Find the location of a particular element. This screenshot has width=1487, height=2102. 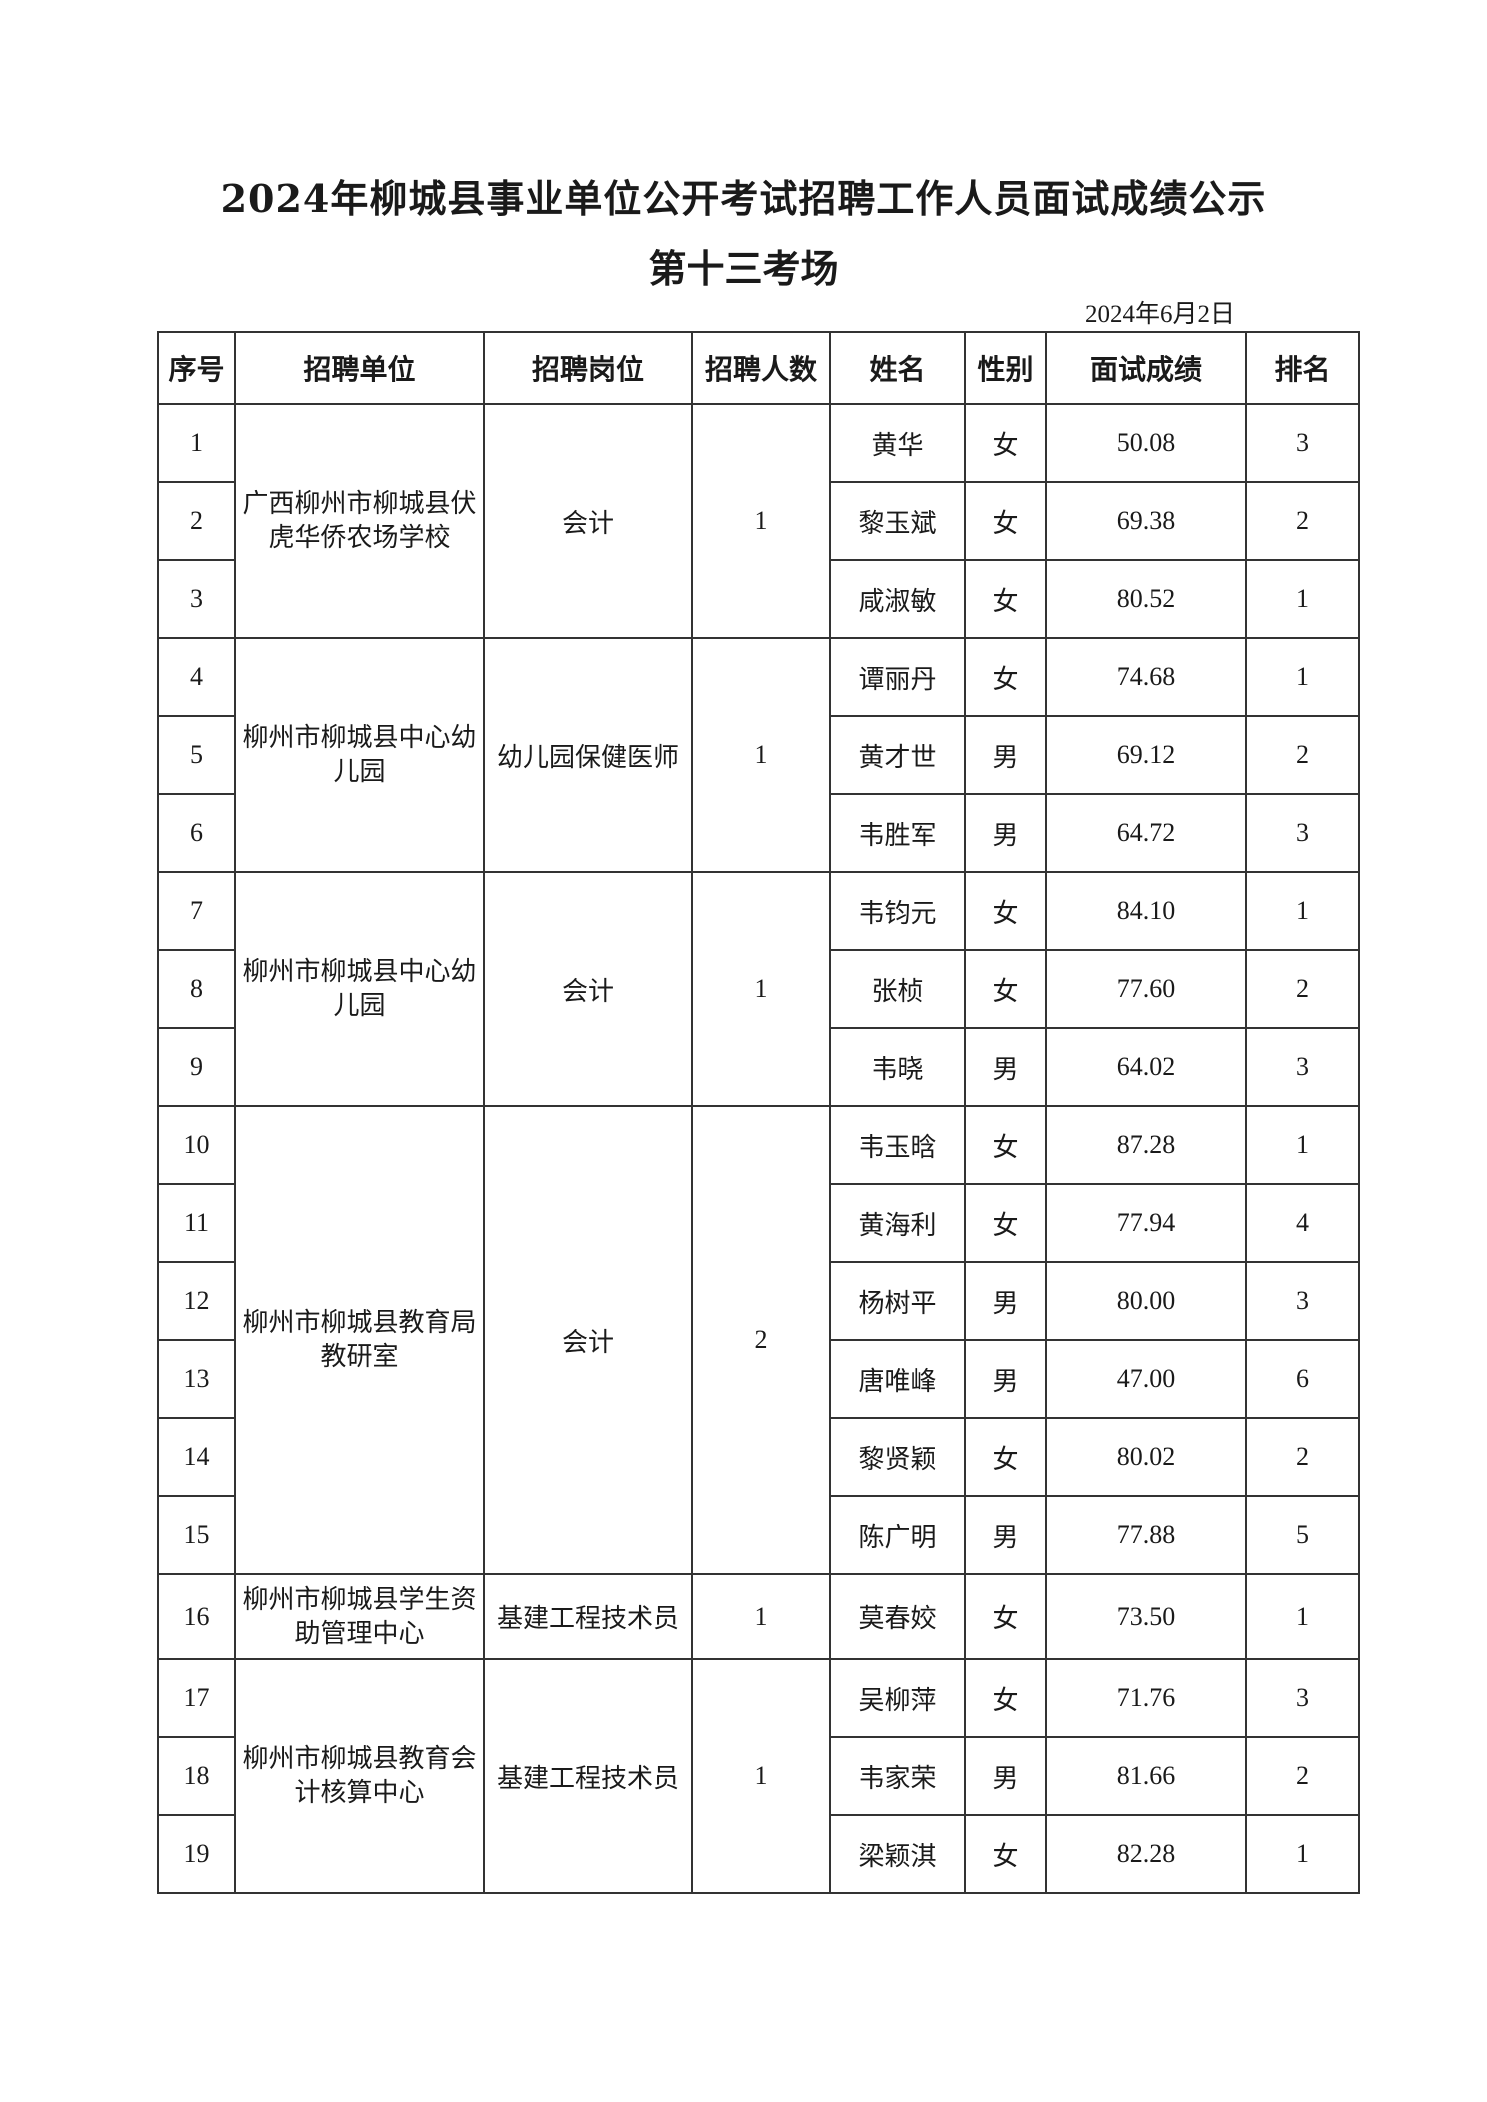

name-cell: 吴柳萍 is located at coordinates (897, 1698).